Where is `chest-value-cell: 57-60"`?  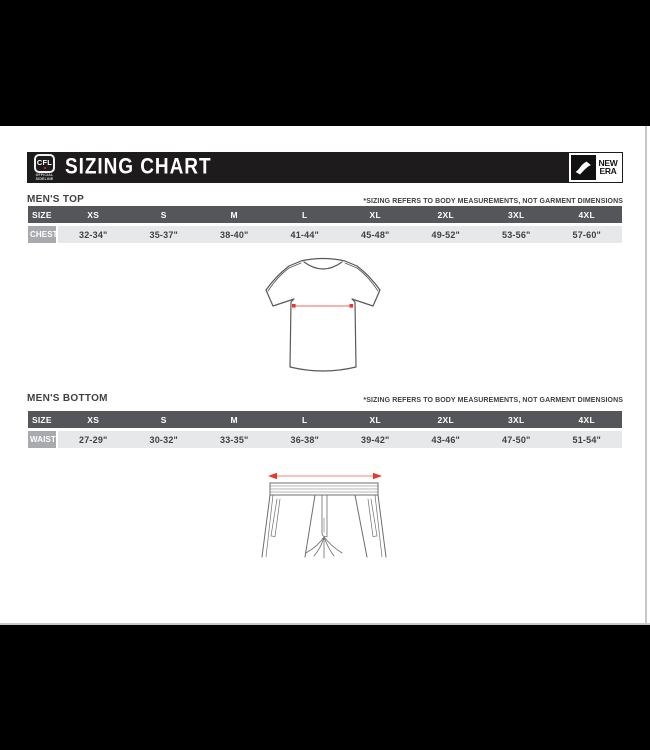
chest-value-cell: 57-60" is located at coordinates (586, 234).